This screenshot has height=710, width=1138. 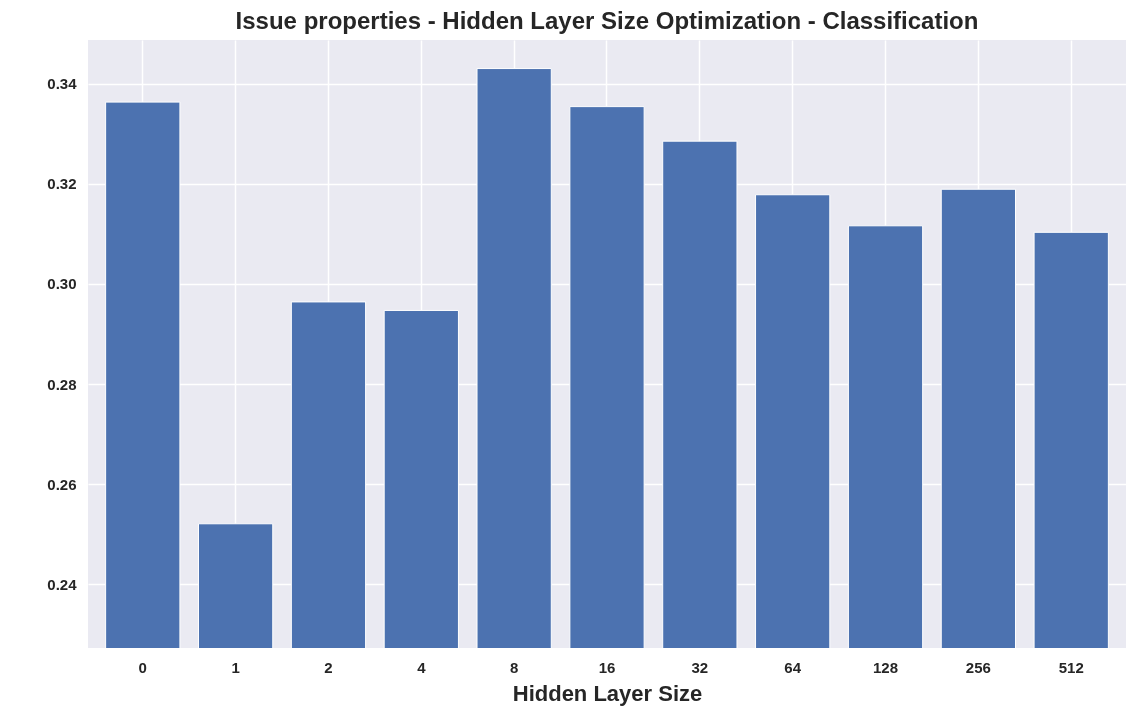 I want to click on x-tick-label: 256, so click(x=978, y=667).